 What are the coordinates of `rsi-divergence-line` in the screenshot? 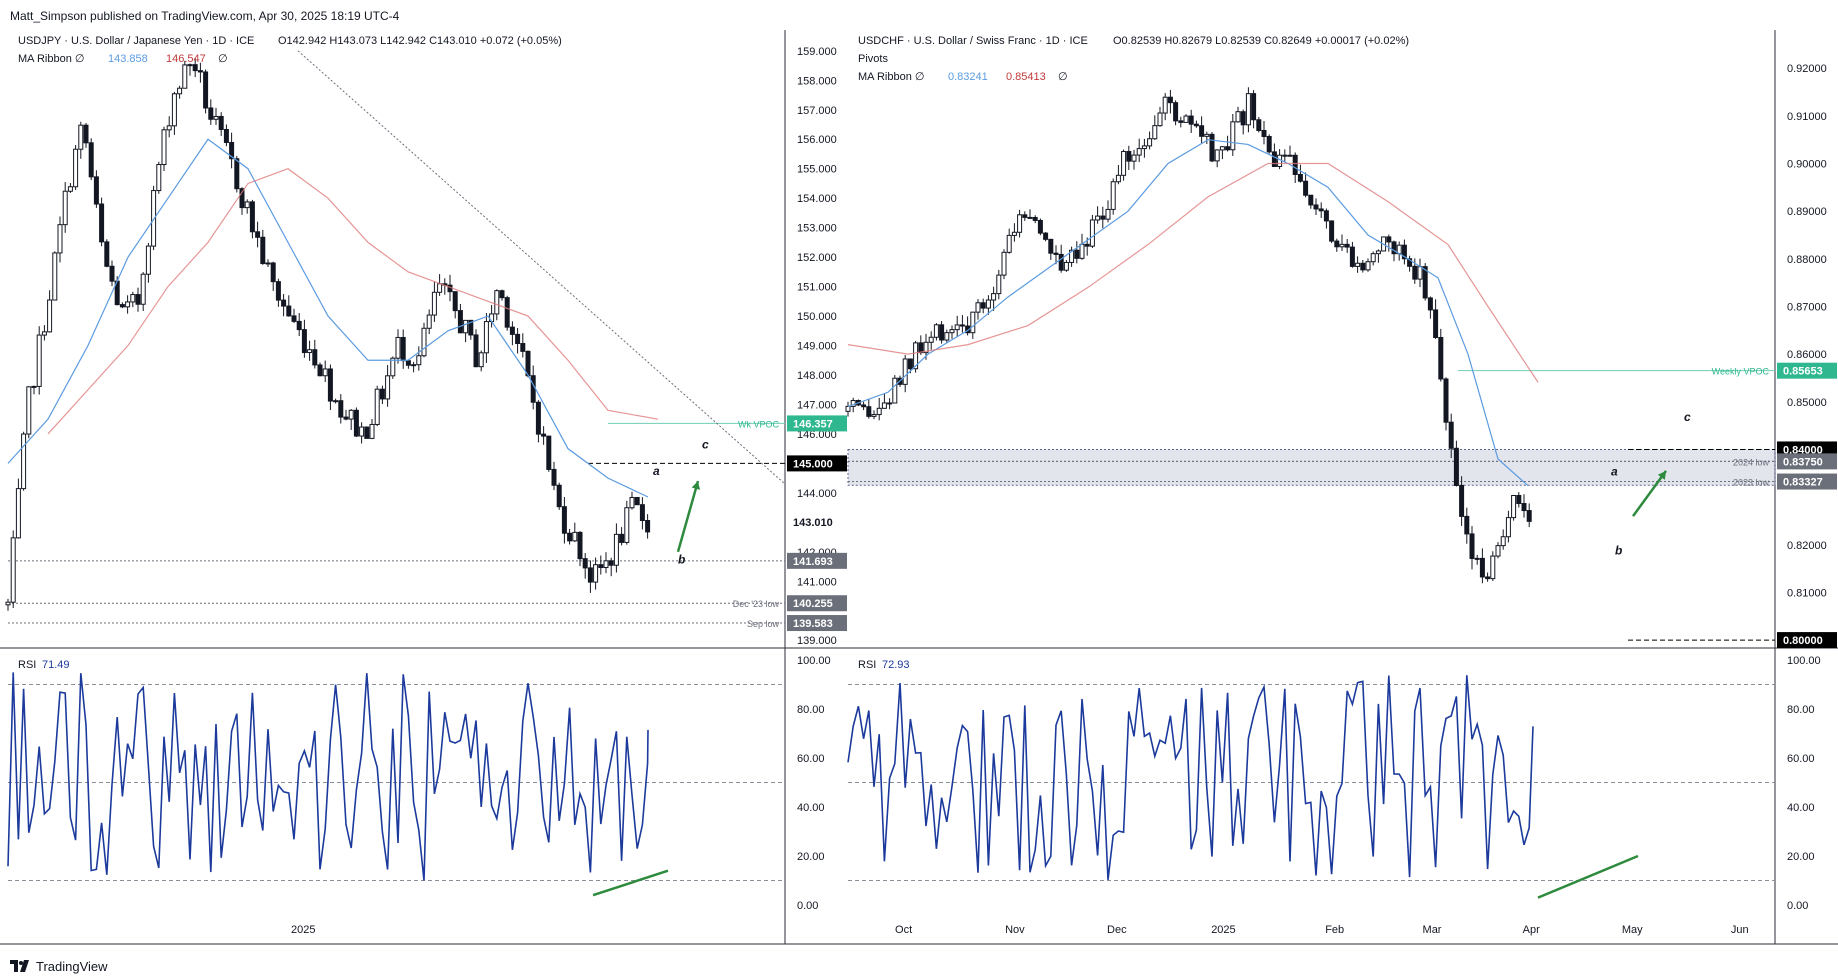 It's located at (1588, 876).